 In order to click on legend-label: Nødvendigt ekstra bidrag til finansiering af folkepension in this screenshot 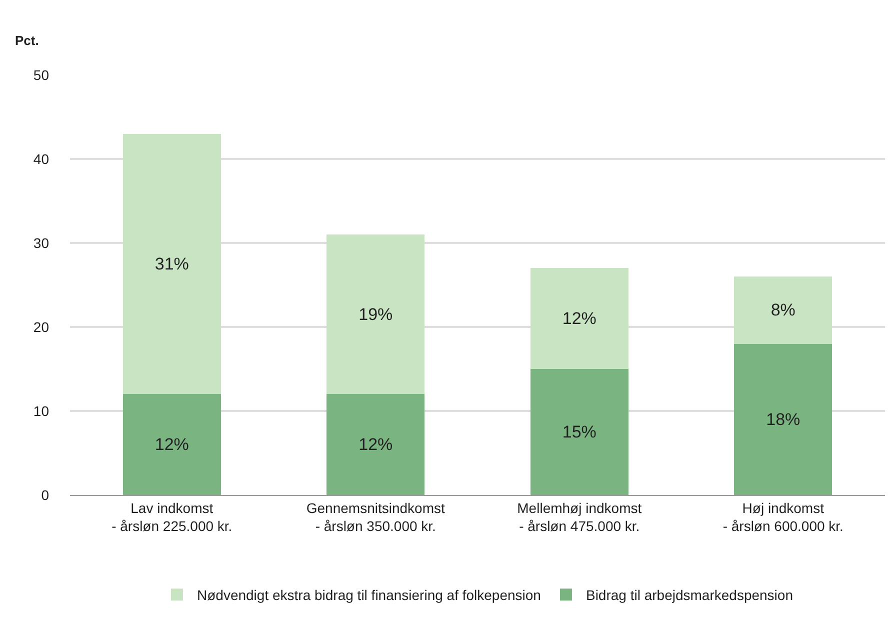, I will do `click(369, 595)`.